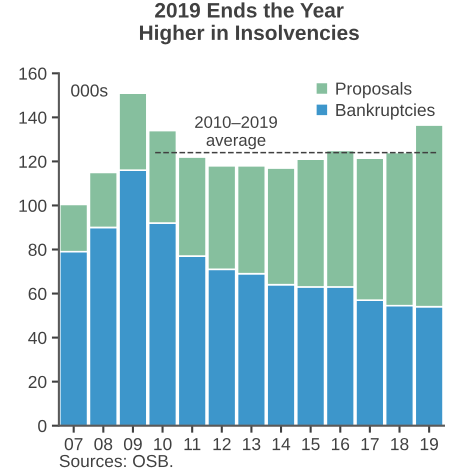  Describe the element at coordinates (429, 444) in the screenshot. I see `x-tick-label: 19` at that location.